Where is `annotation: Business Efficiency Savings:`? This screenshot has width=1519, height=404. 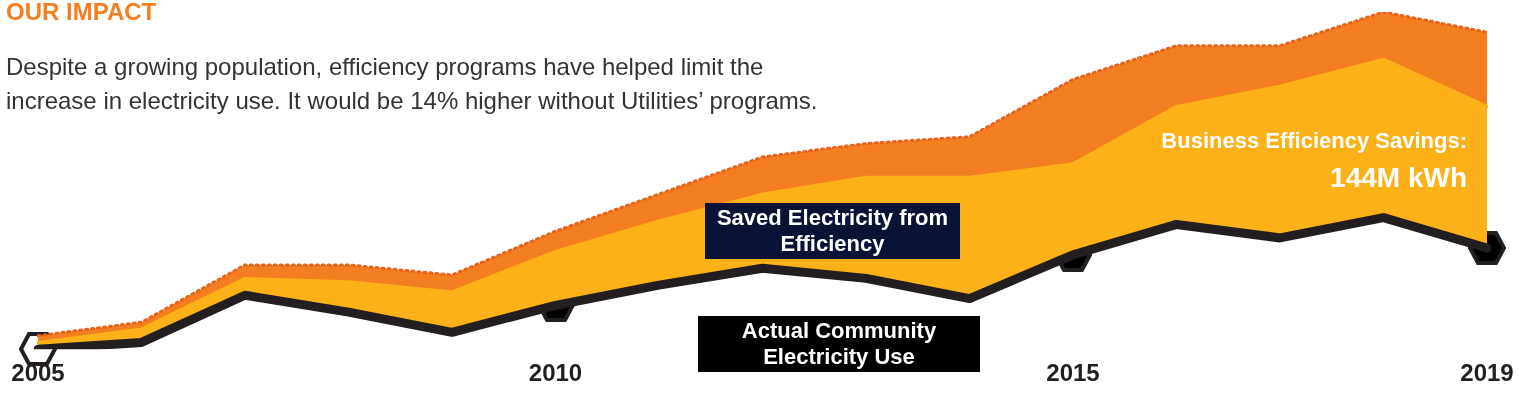 annotation: Business Efficiency Savings: is located at coordinates (1314, 141).